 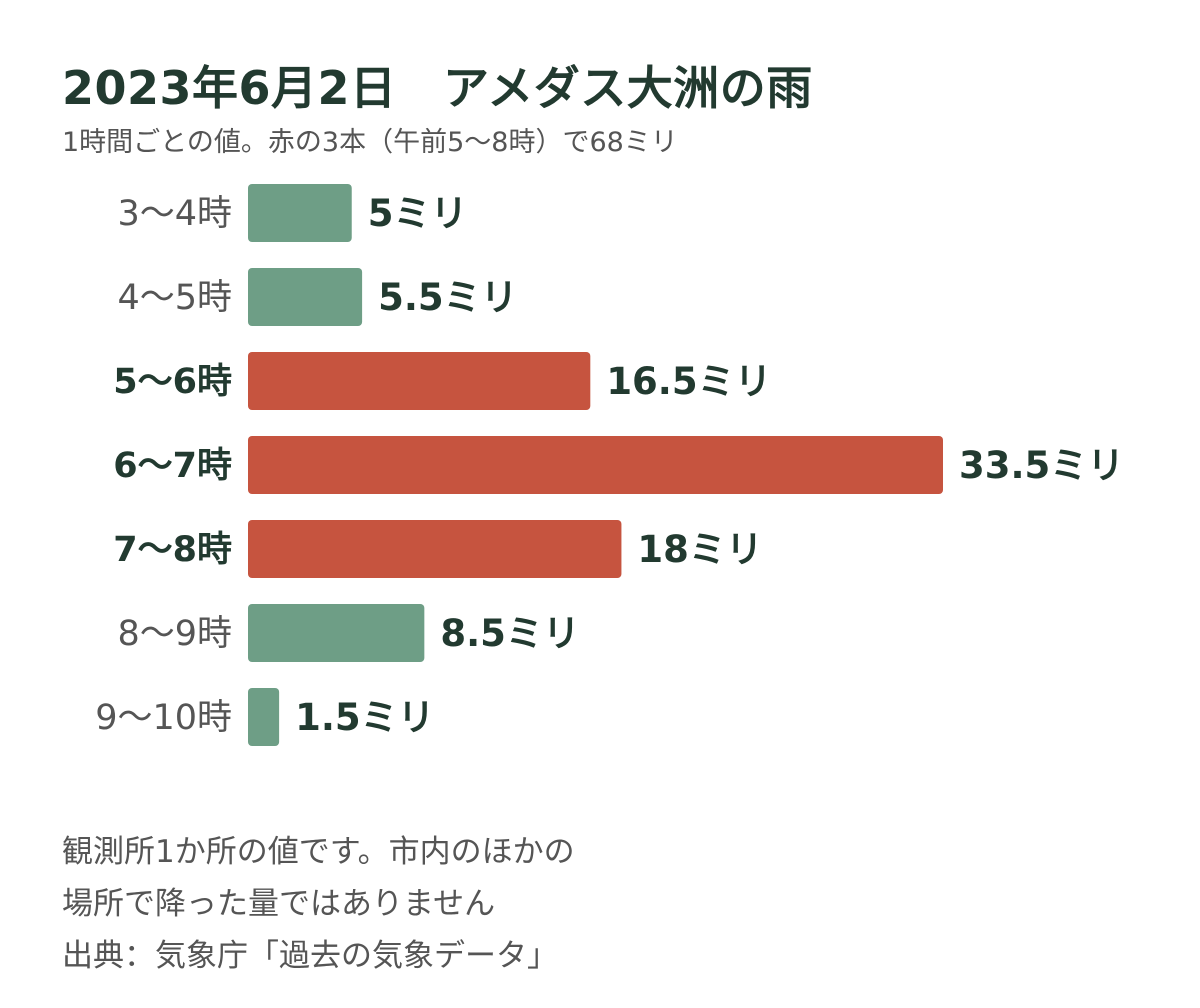 What do you see at coordinates (318, 852) in the screenshot?
I see `note-line-1: 観測所1か所の値です。市内のほかの` at bounding box center [318, 852].